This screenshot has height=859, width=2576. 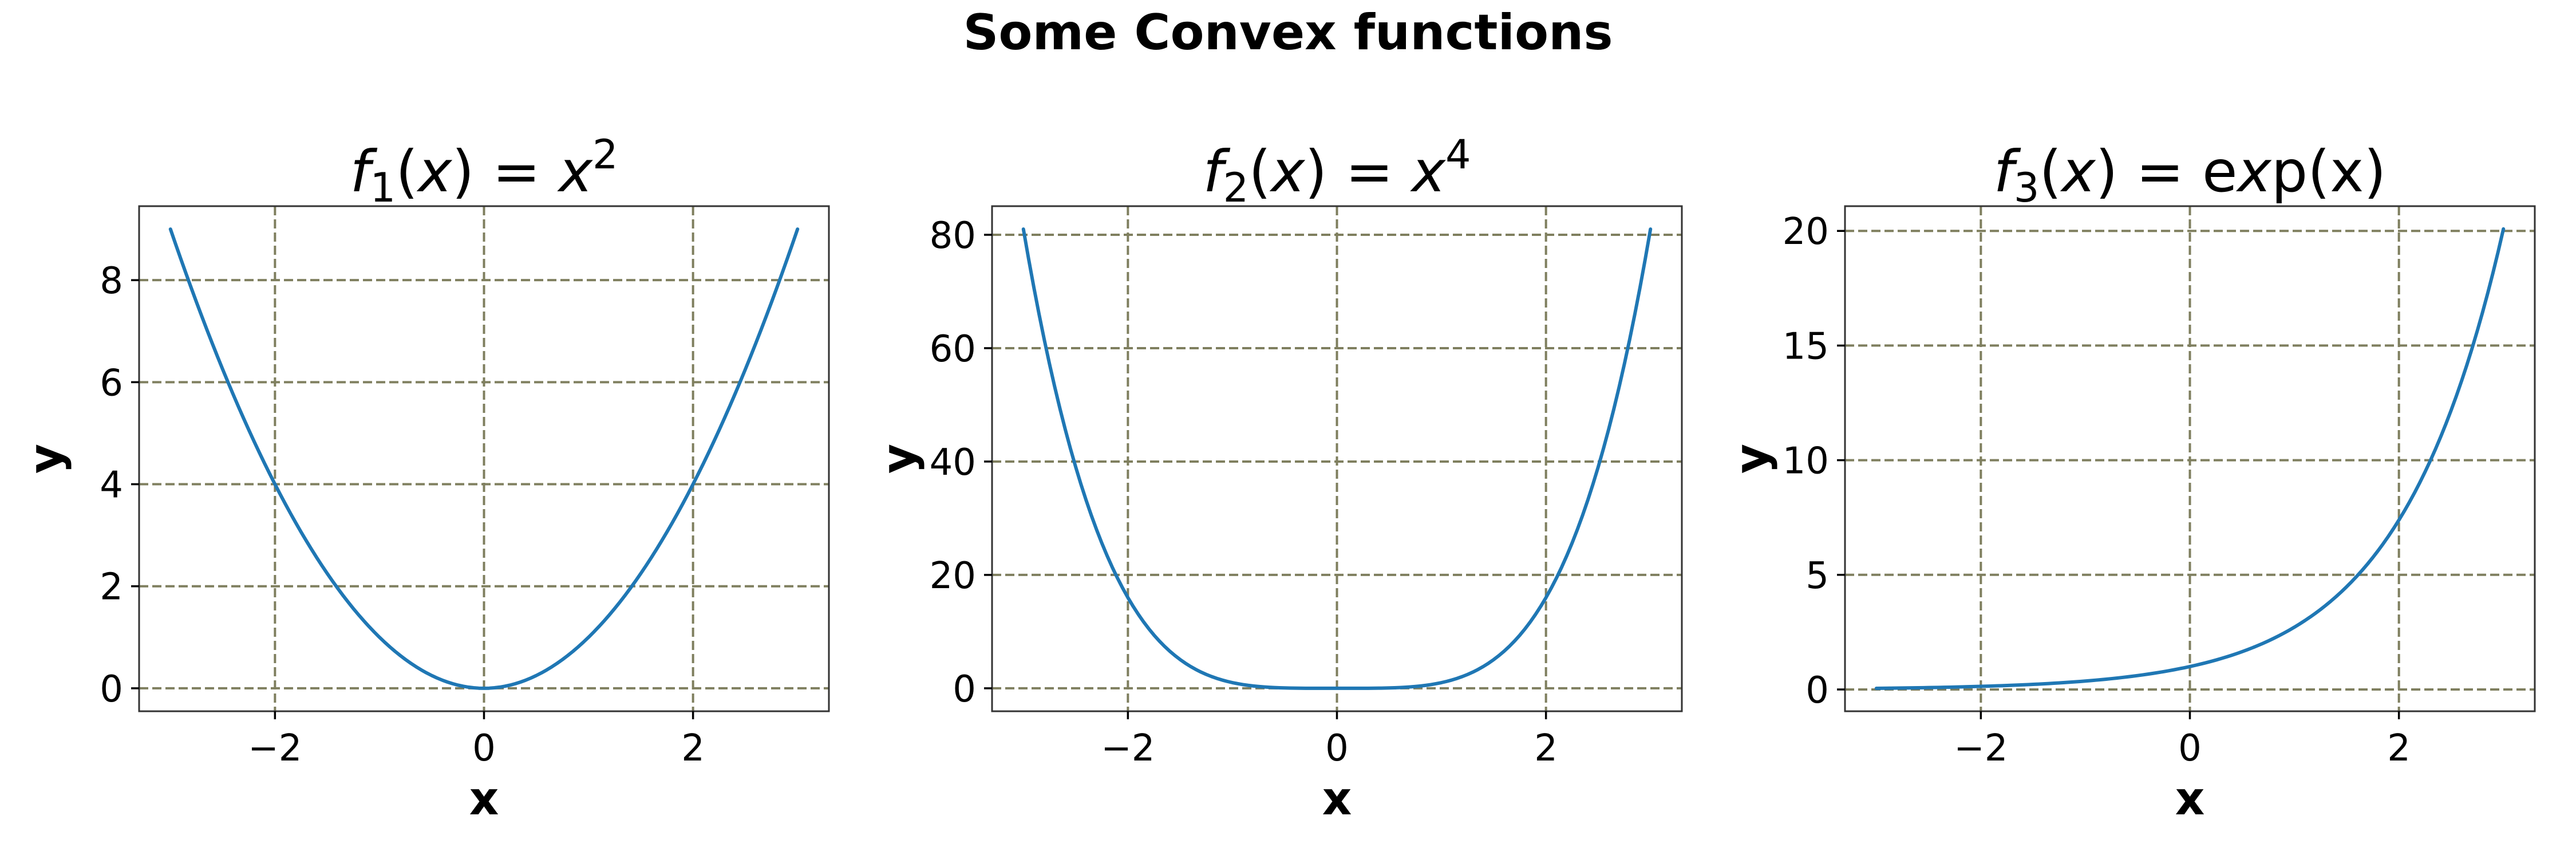 I want to click on y-tick-label: 60, so click(x=953, y=349).